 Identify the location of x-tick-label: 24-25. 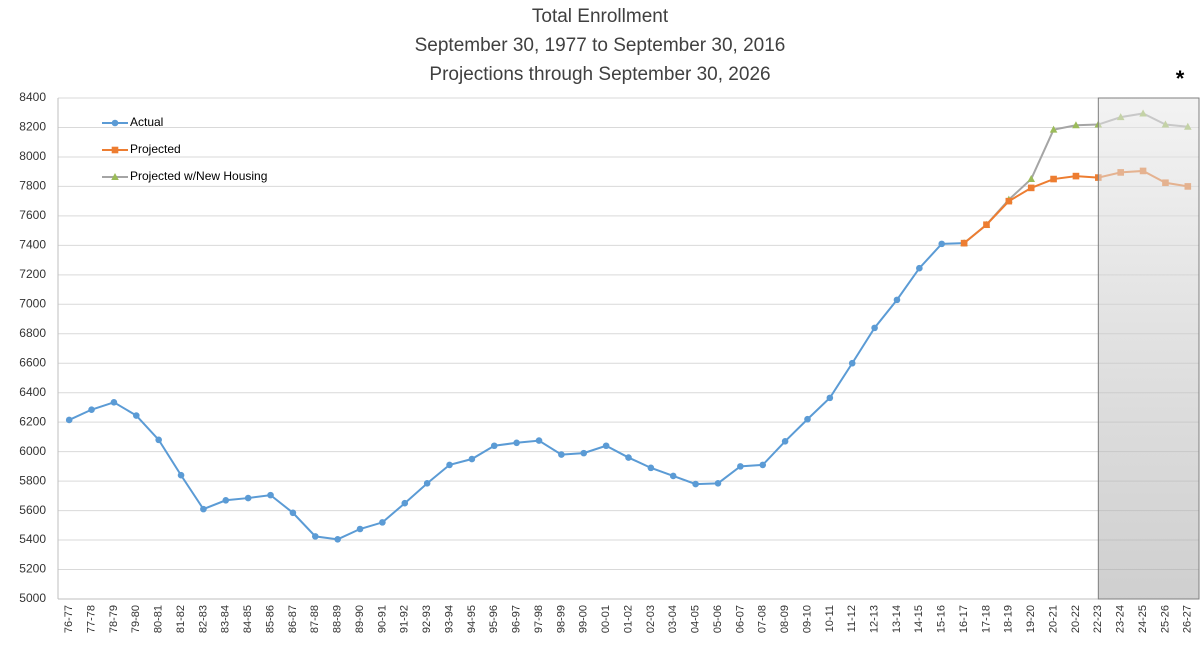
(1143, 619).